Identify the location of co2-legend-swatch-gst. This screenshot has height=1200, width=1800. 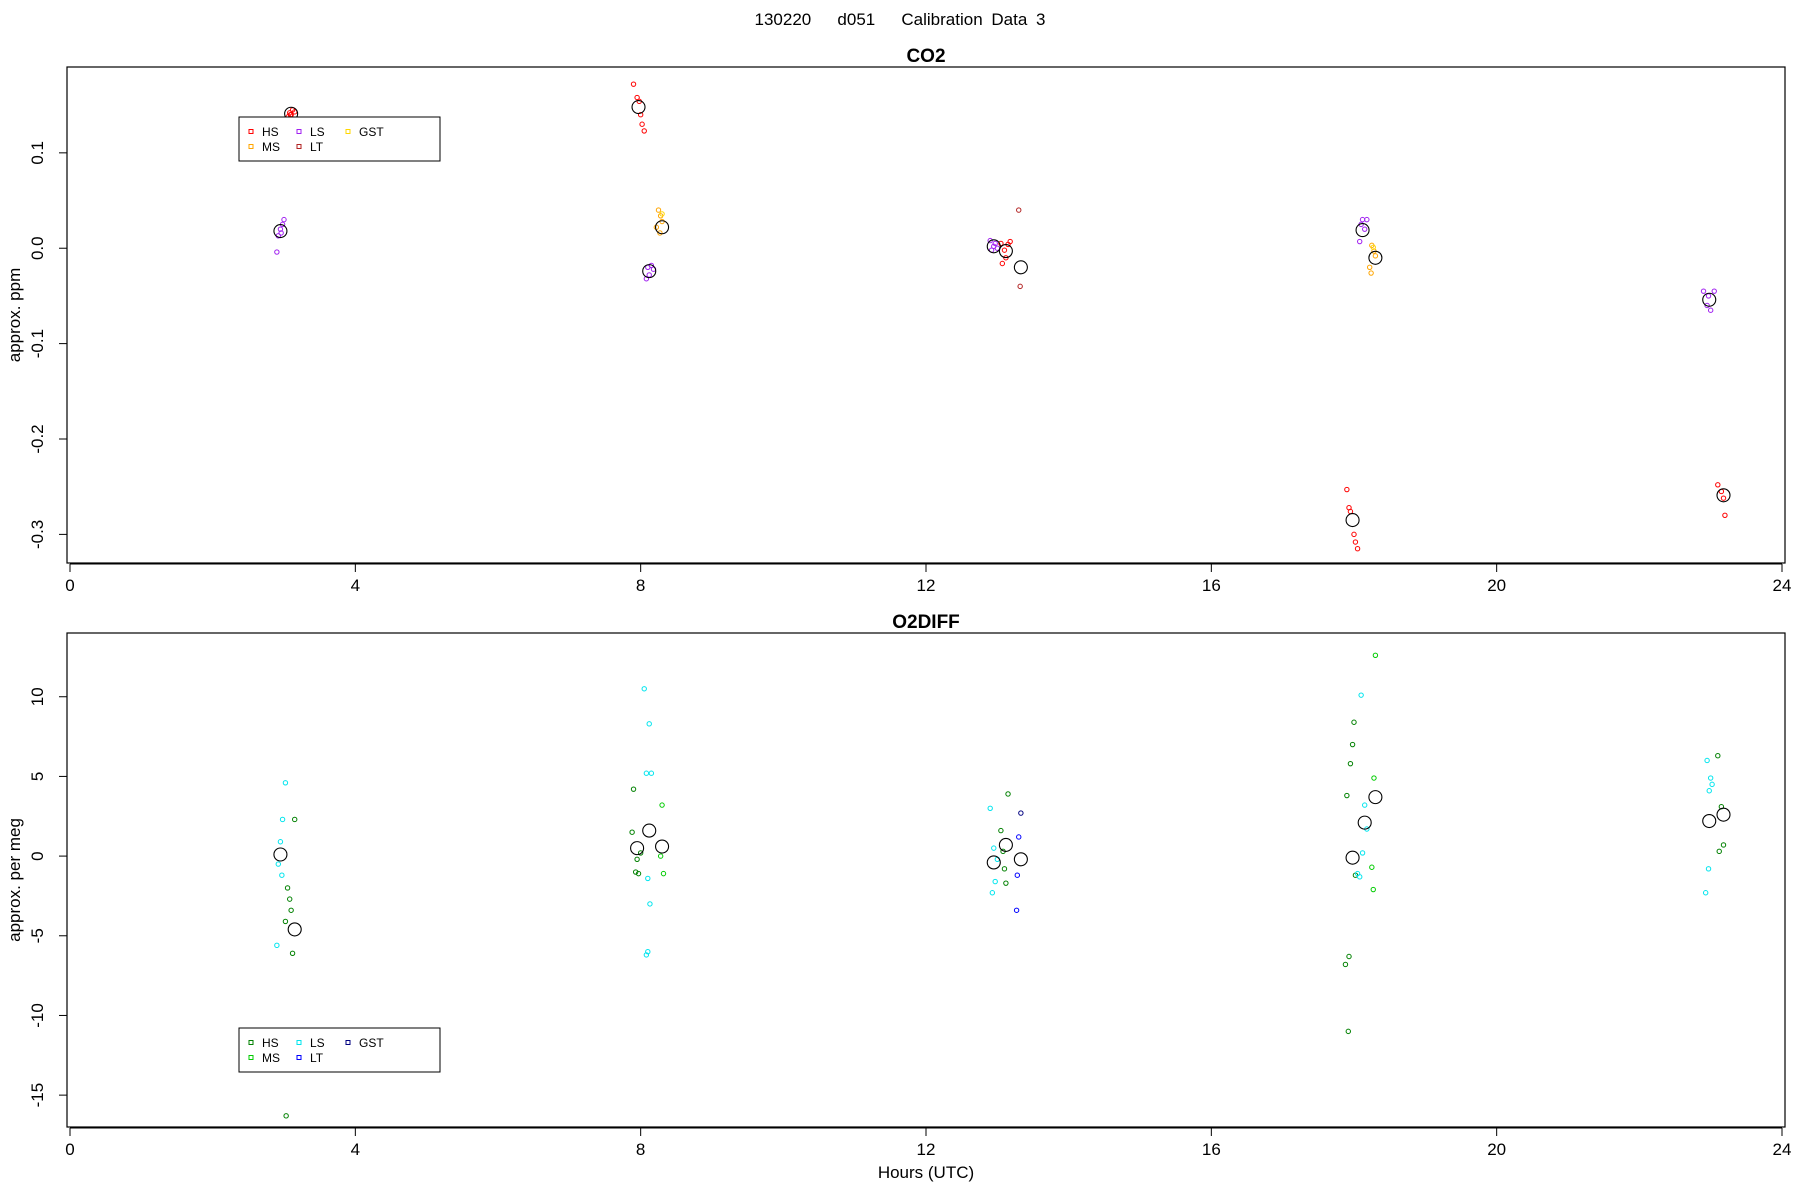
(348, 131).